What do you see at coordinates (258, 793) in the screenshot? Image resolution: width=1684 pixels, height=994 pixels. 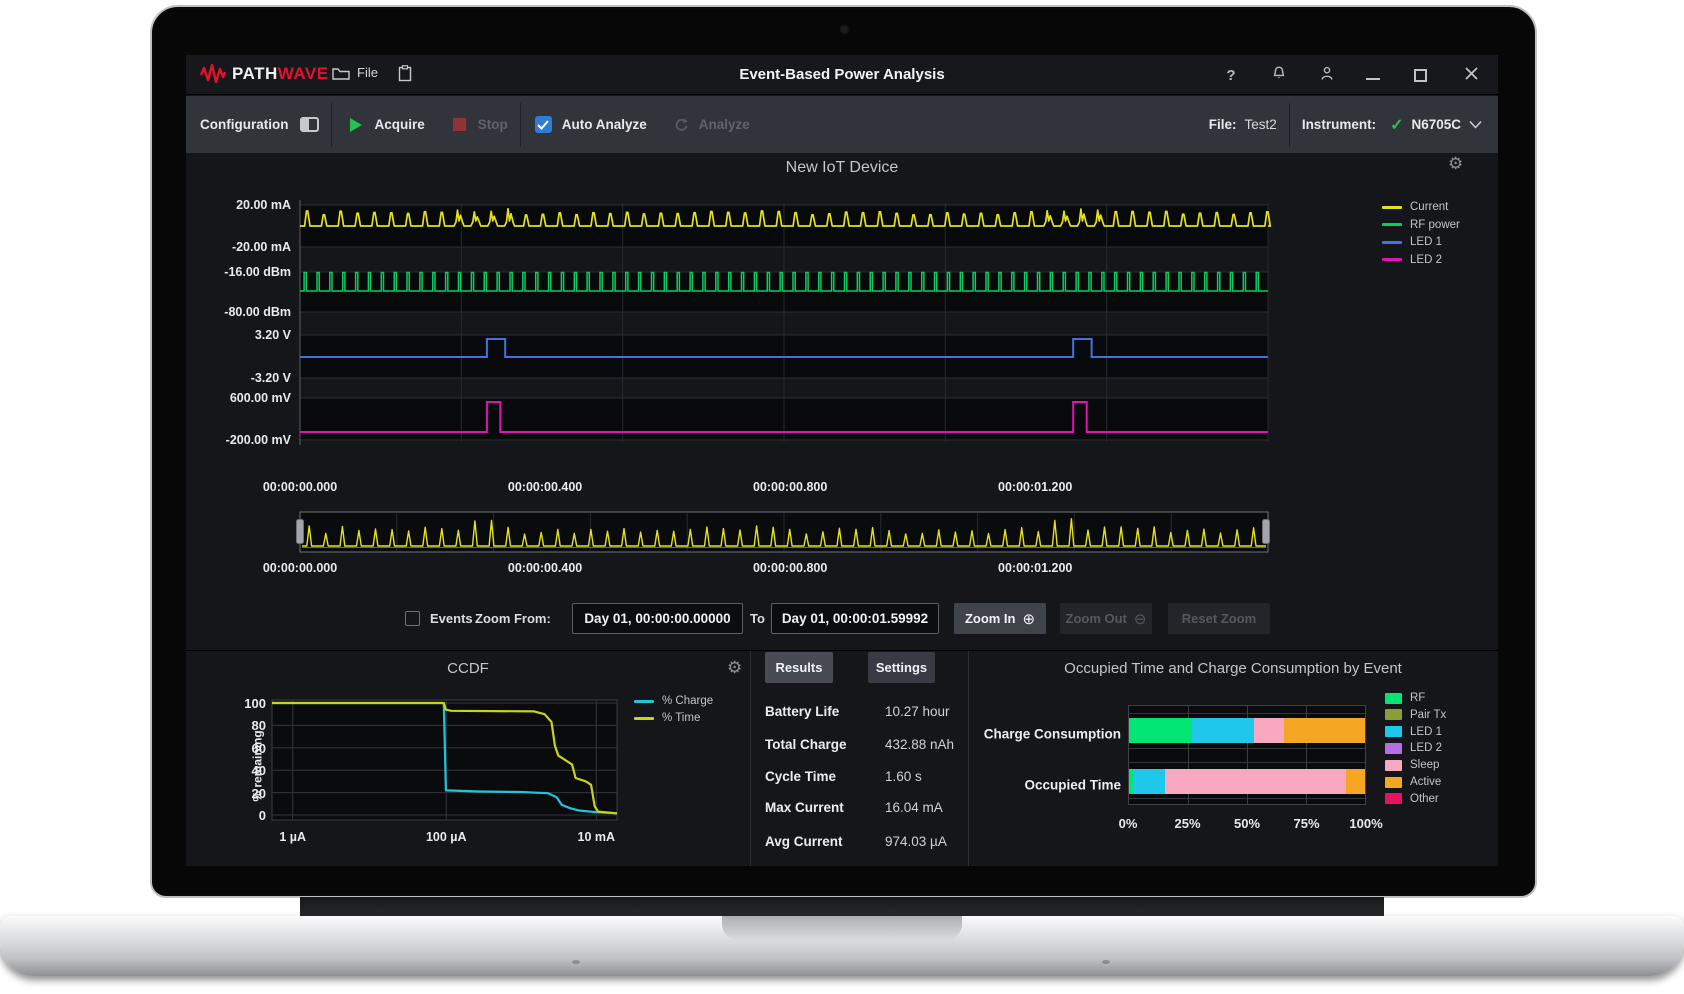 I see `ccdf-y-tick: 20` at bounding box center [258, 793].